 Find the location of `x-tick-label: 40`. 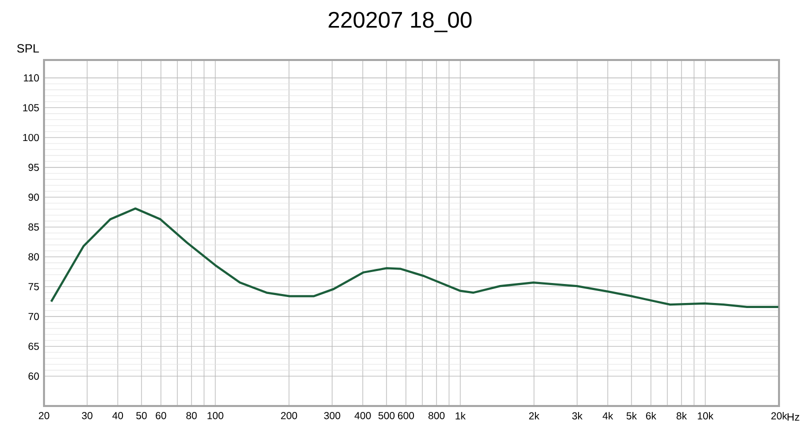

x-tick-label: 40 is located at coordinates (118, 416).